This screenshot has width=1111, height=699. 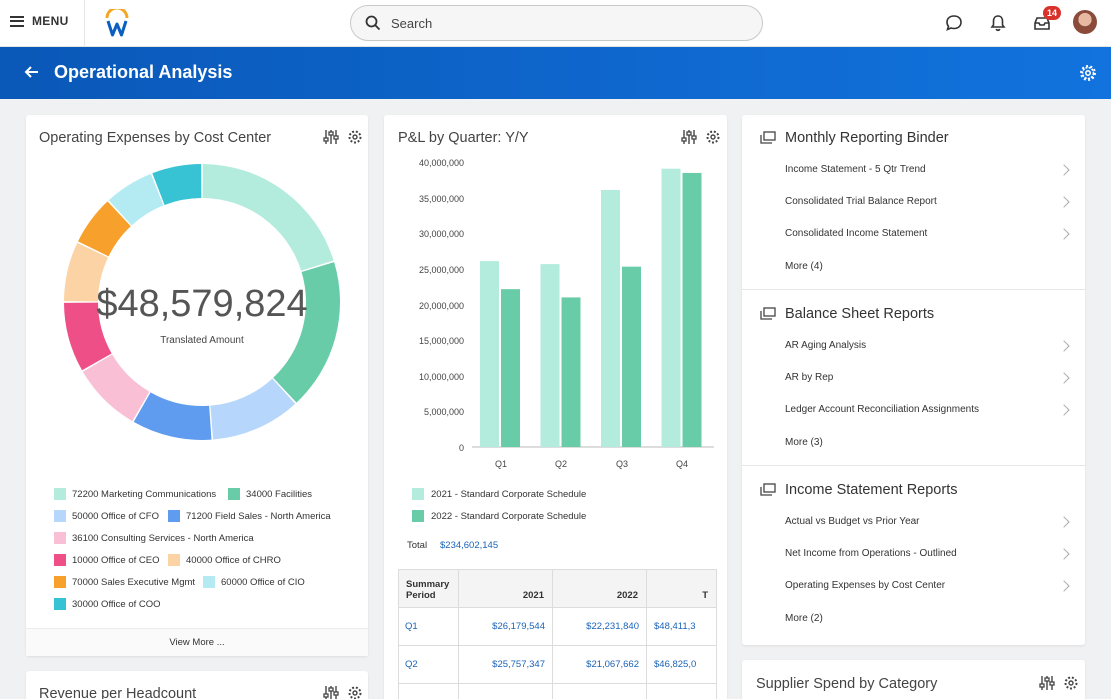 I want to click on report-link: Net Income from Operations - Outlined, so click(x=871, y=553).